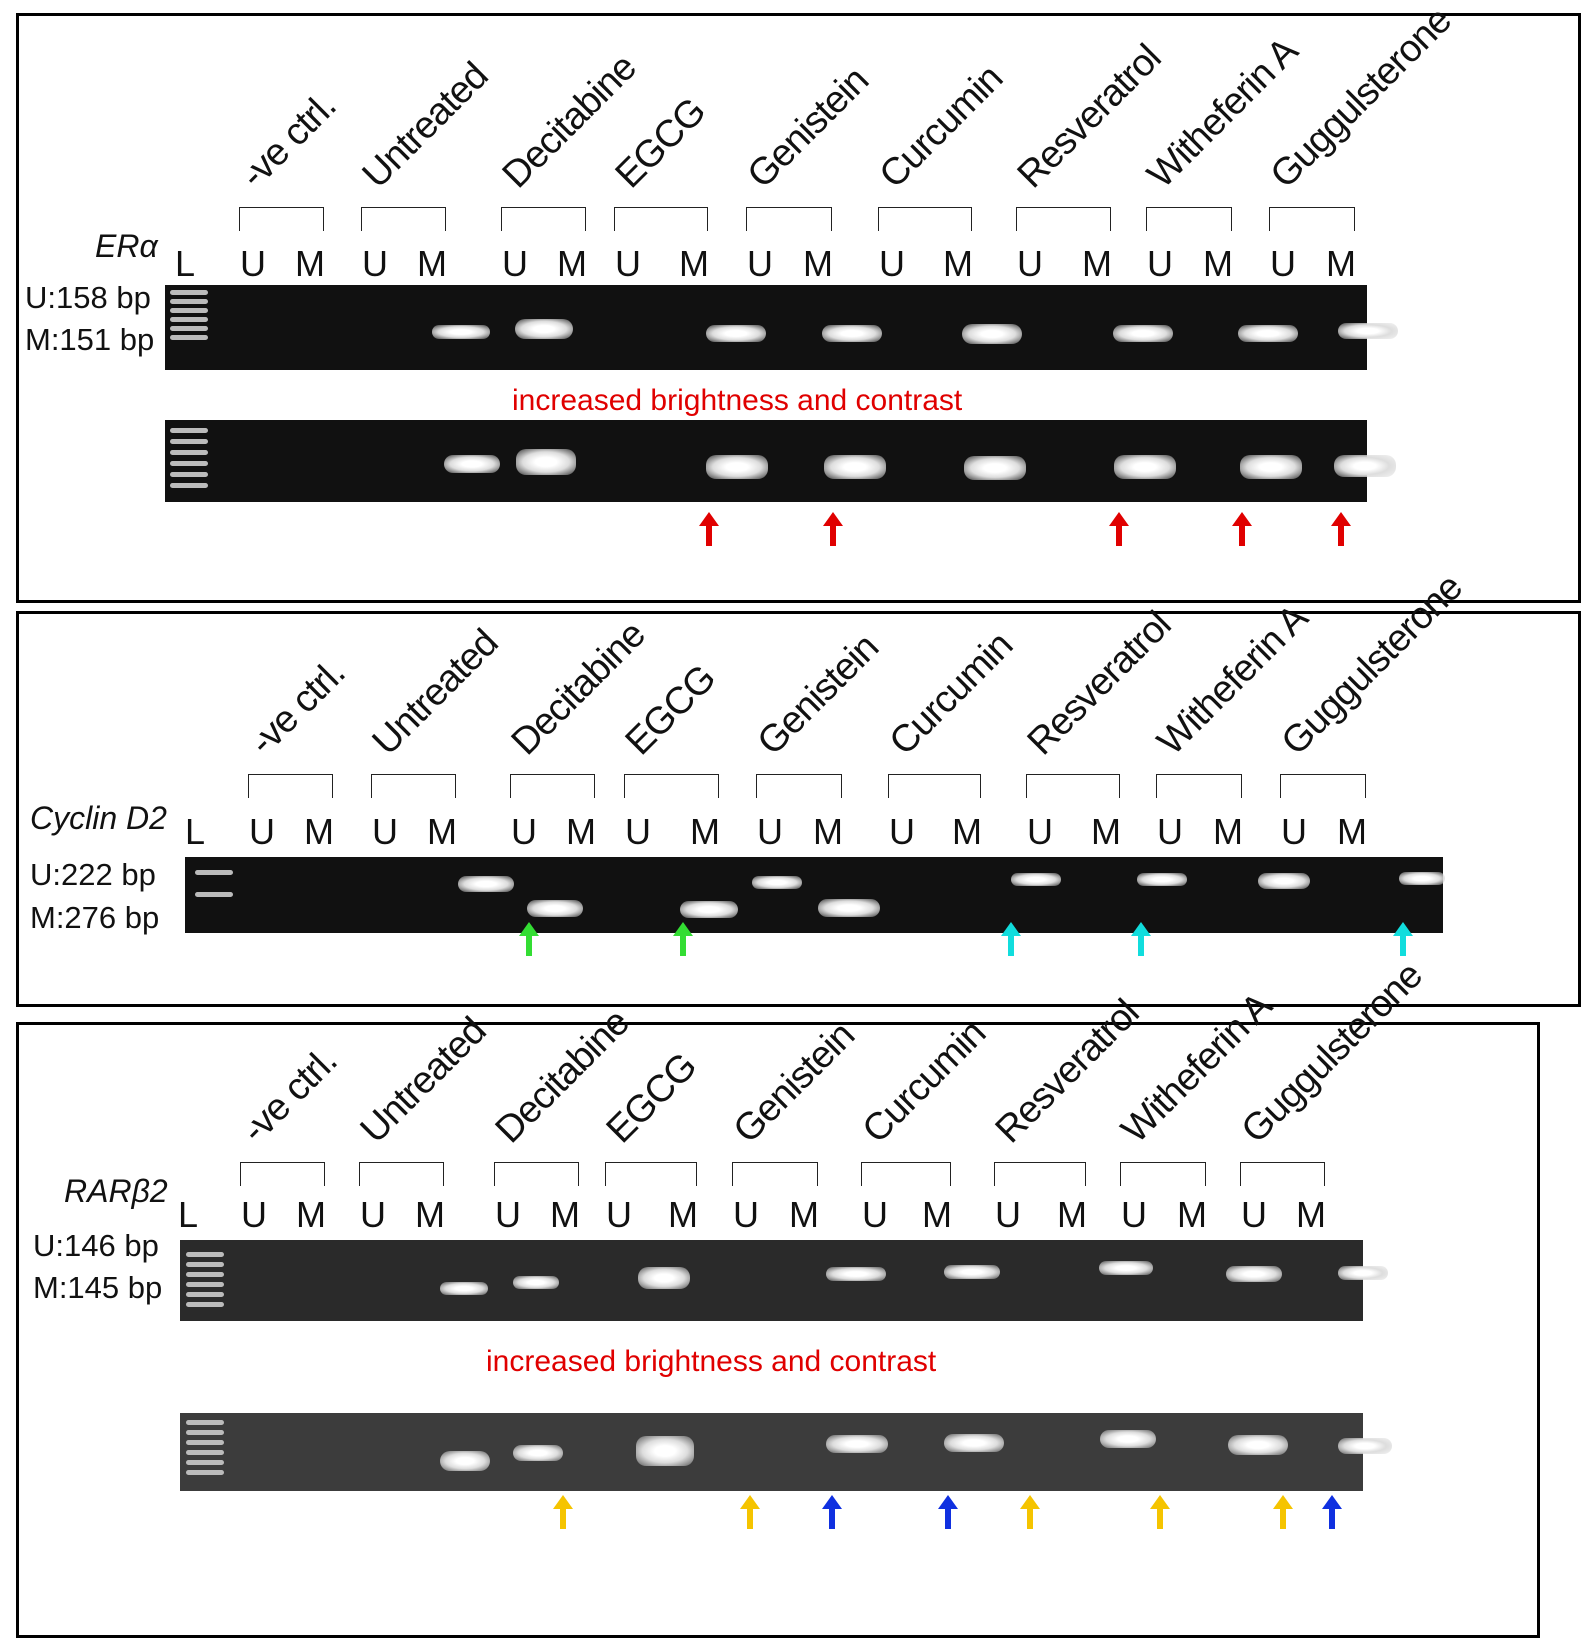 Image resolution: width=1595 pixels, height=1648 pixels. Describe the element at coordinates (188, 1214) in the screenshot. I see `rarb2-lane-ladder: L` at that location.